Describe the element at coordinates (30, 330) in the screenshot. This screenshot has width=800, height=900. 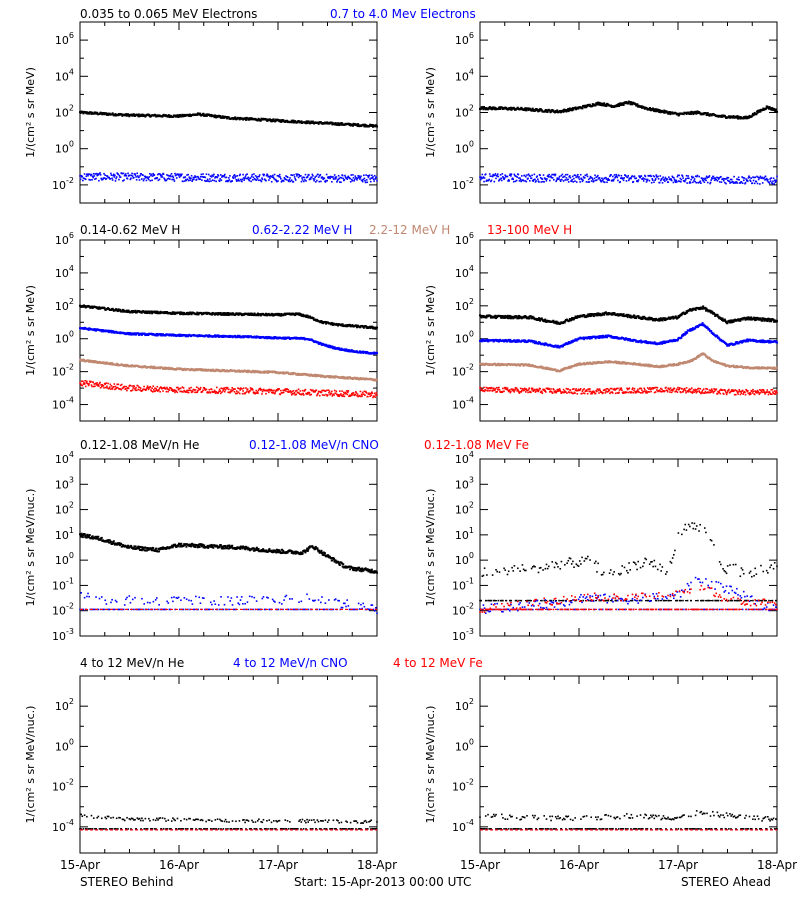
I see `y-axis-label: 1/(cm² s sr MeV)` at that location.